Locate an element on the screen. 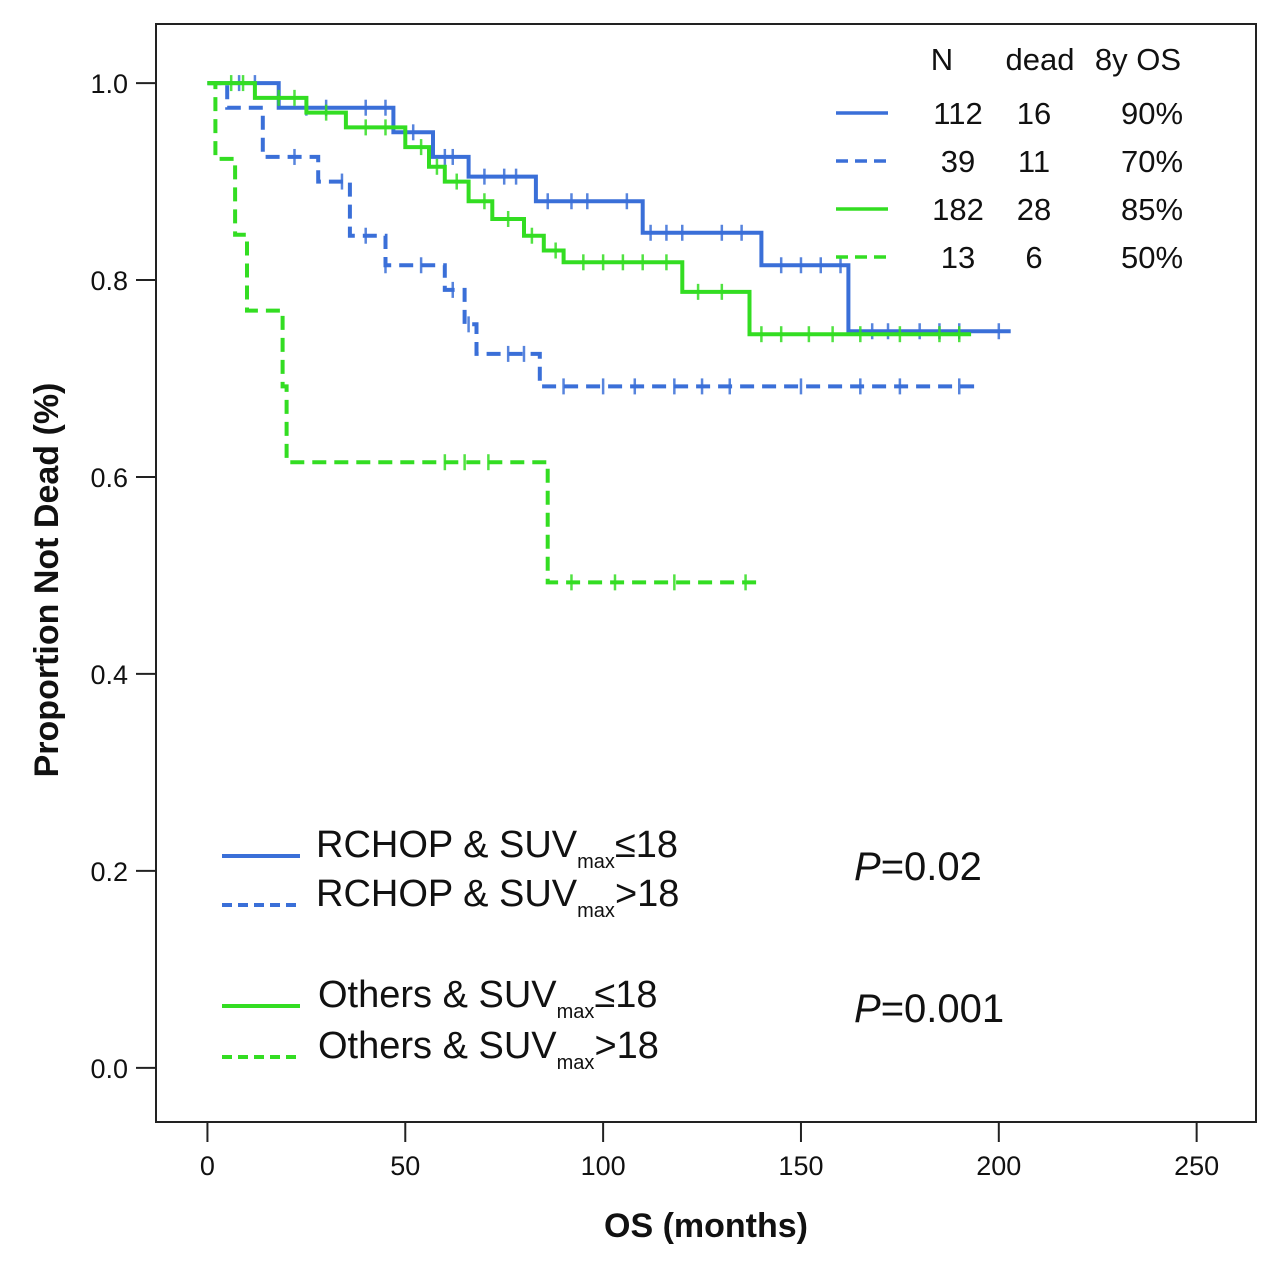 The width and height of the screenshot is (1280, 1268). table-os: 90% is located at coordinates (1152, 113).